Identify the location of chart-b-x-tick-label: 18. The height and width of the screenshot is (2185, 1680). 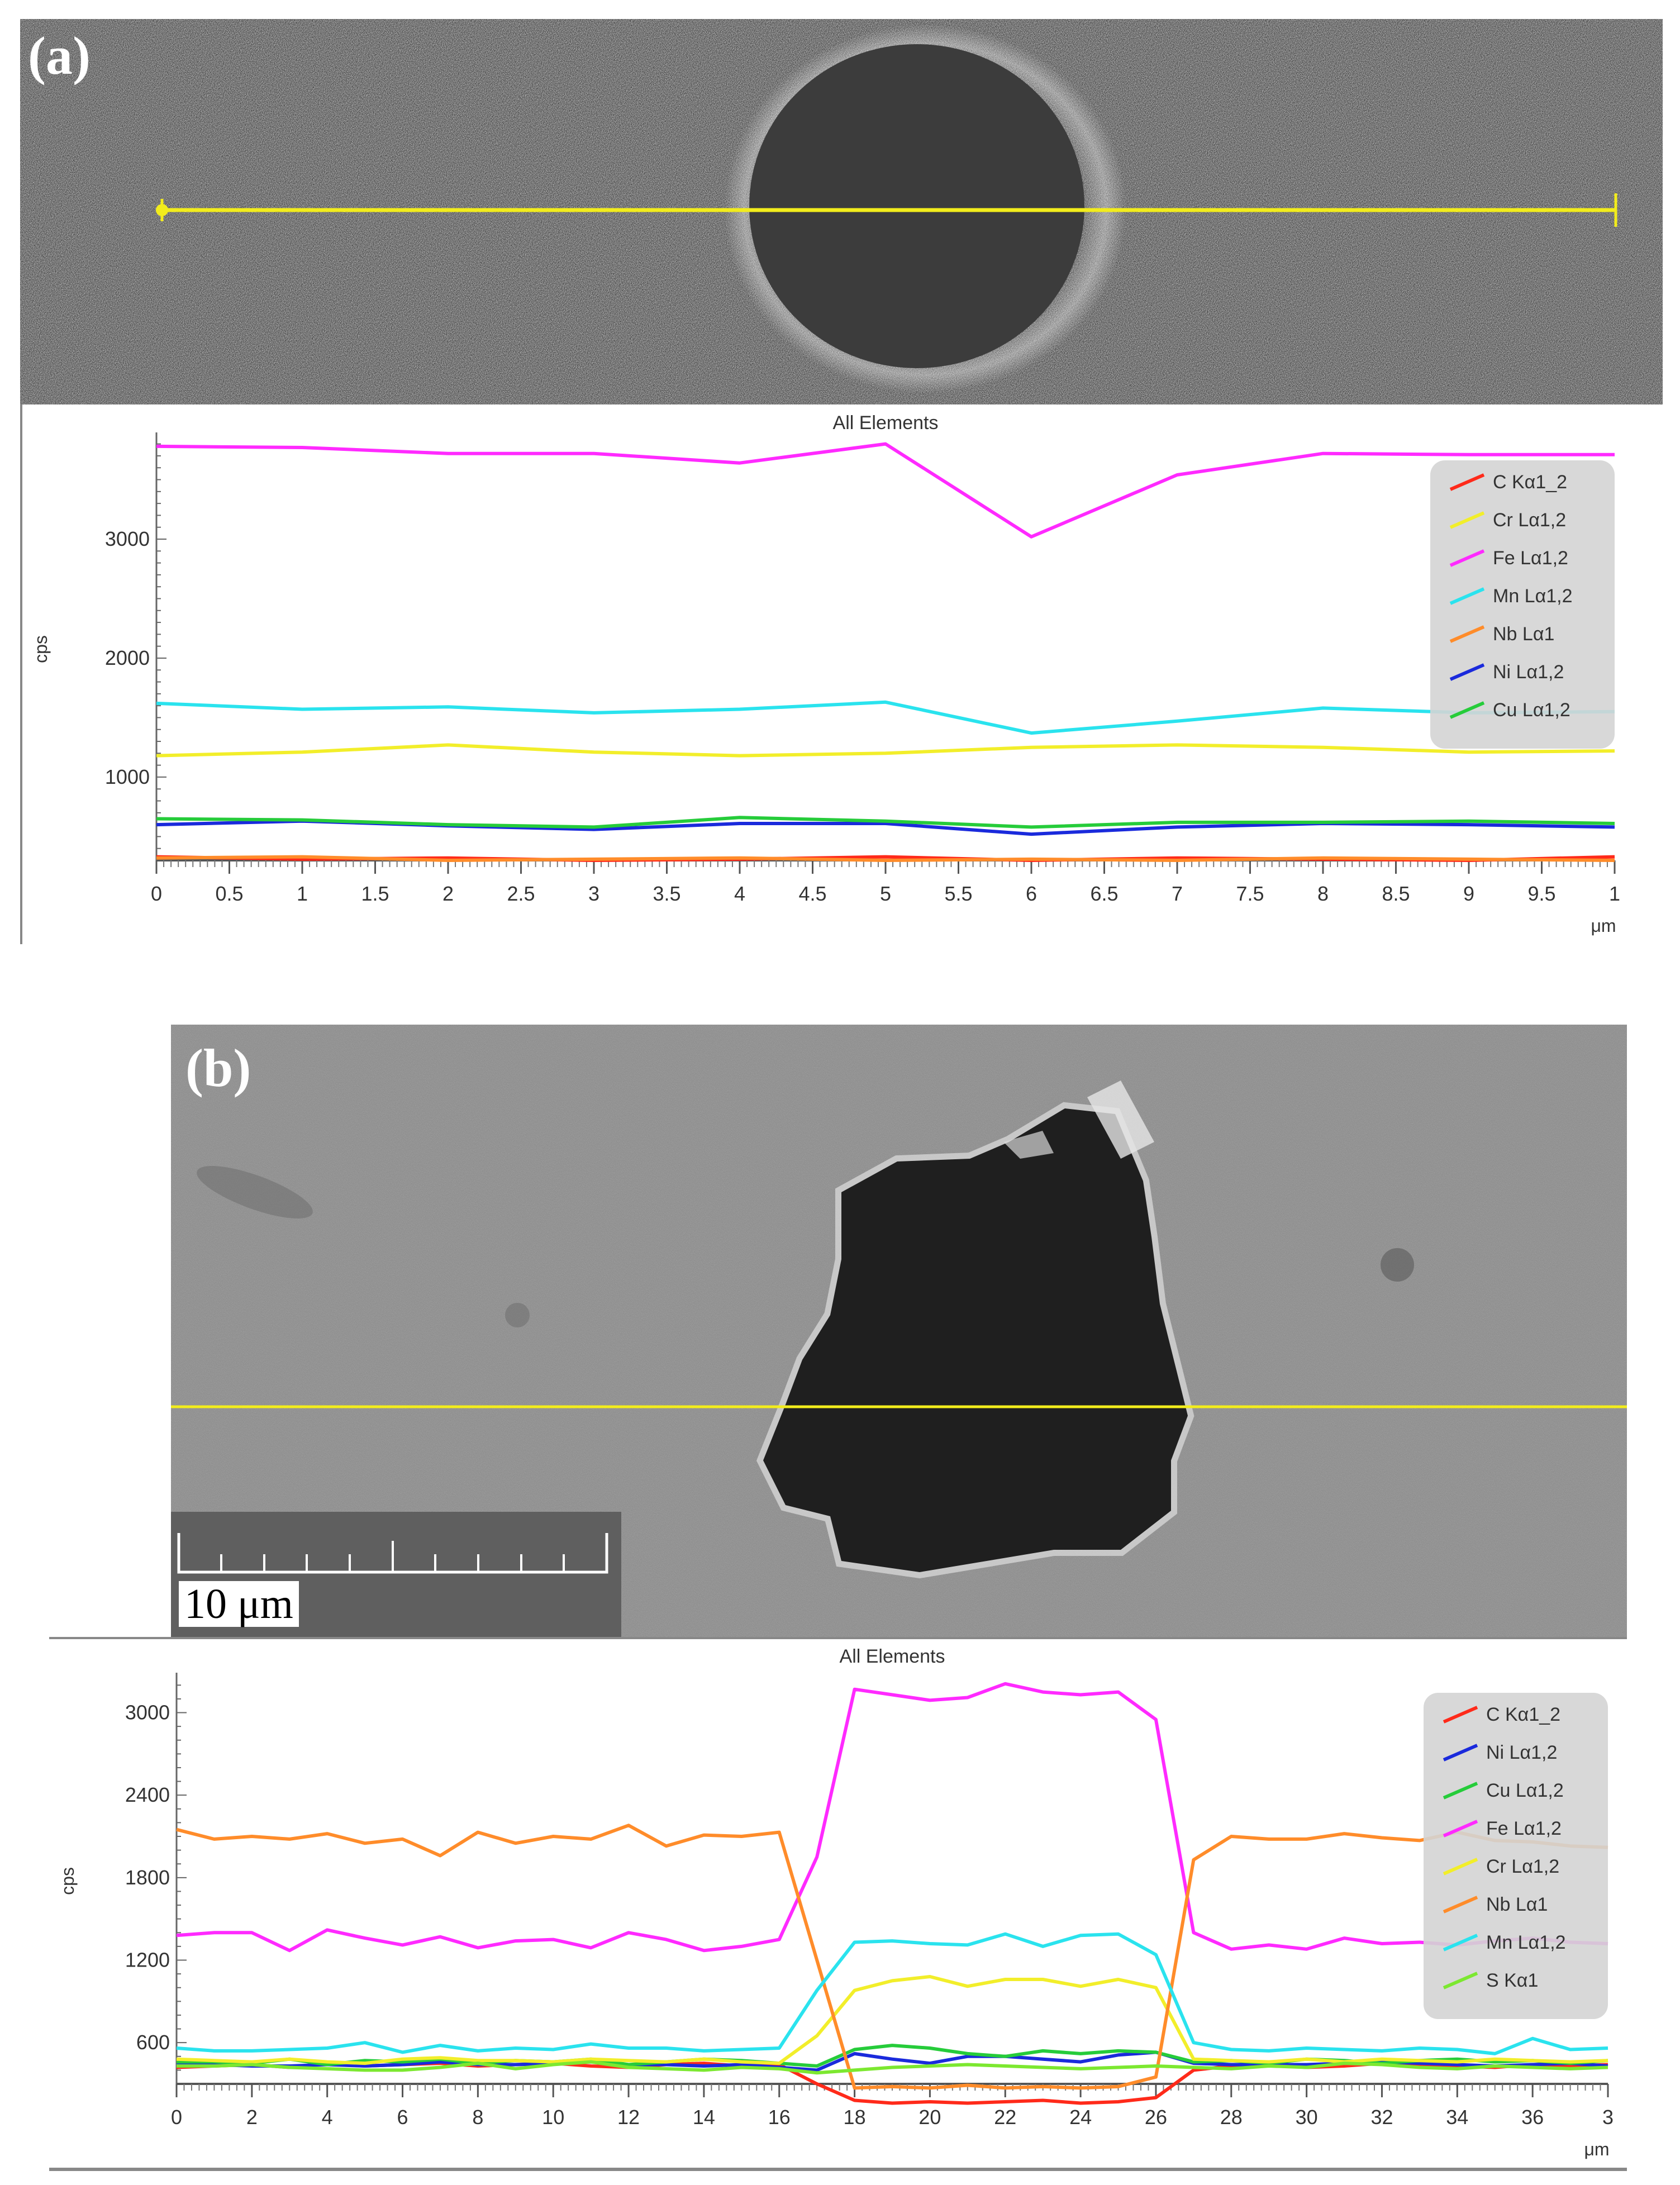
(855, 2117).